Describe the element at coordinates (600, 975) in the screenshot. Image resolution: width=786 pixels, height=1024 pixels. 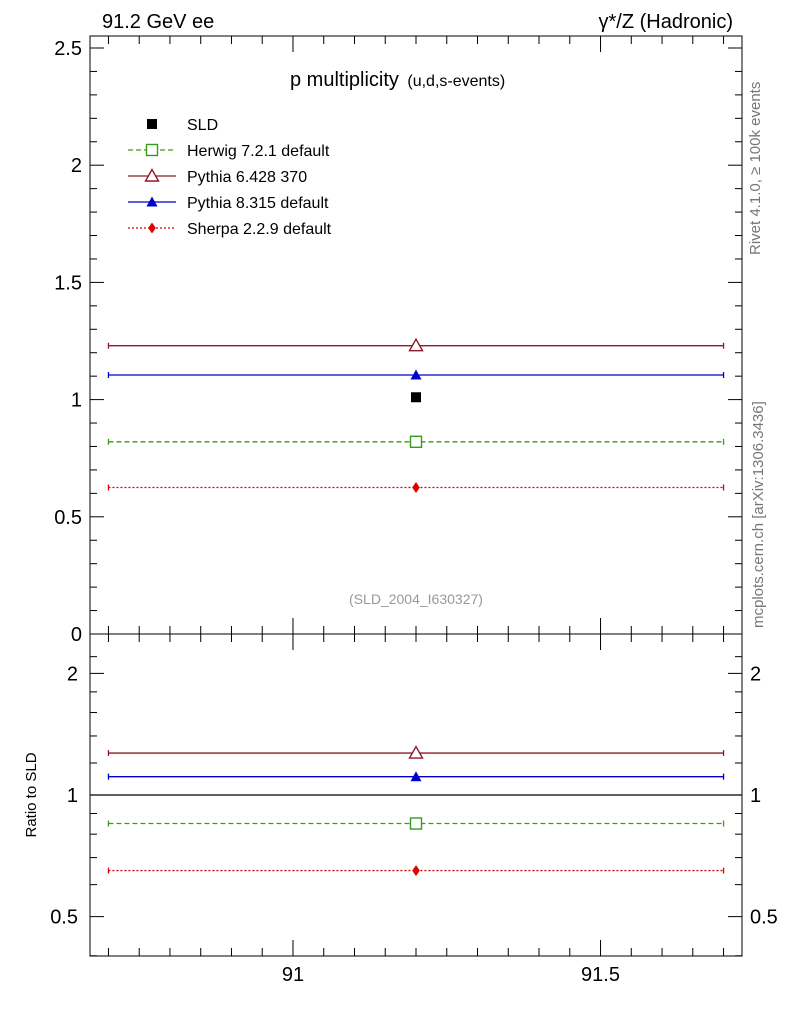
I see `x-tick-label: 91.5` at that location.